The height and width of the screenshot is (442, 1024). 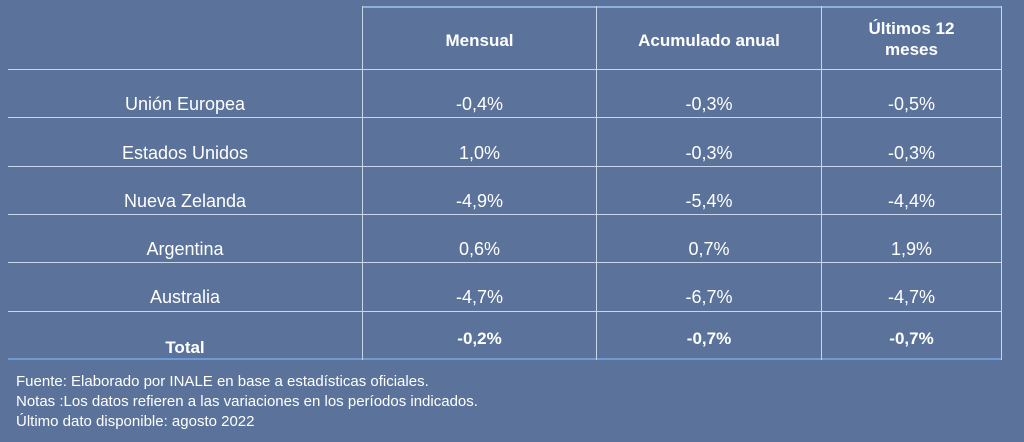 I want to click on header-bottom-border, so click(x=505, y=69).